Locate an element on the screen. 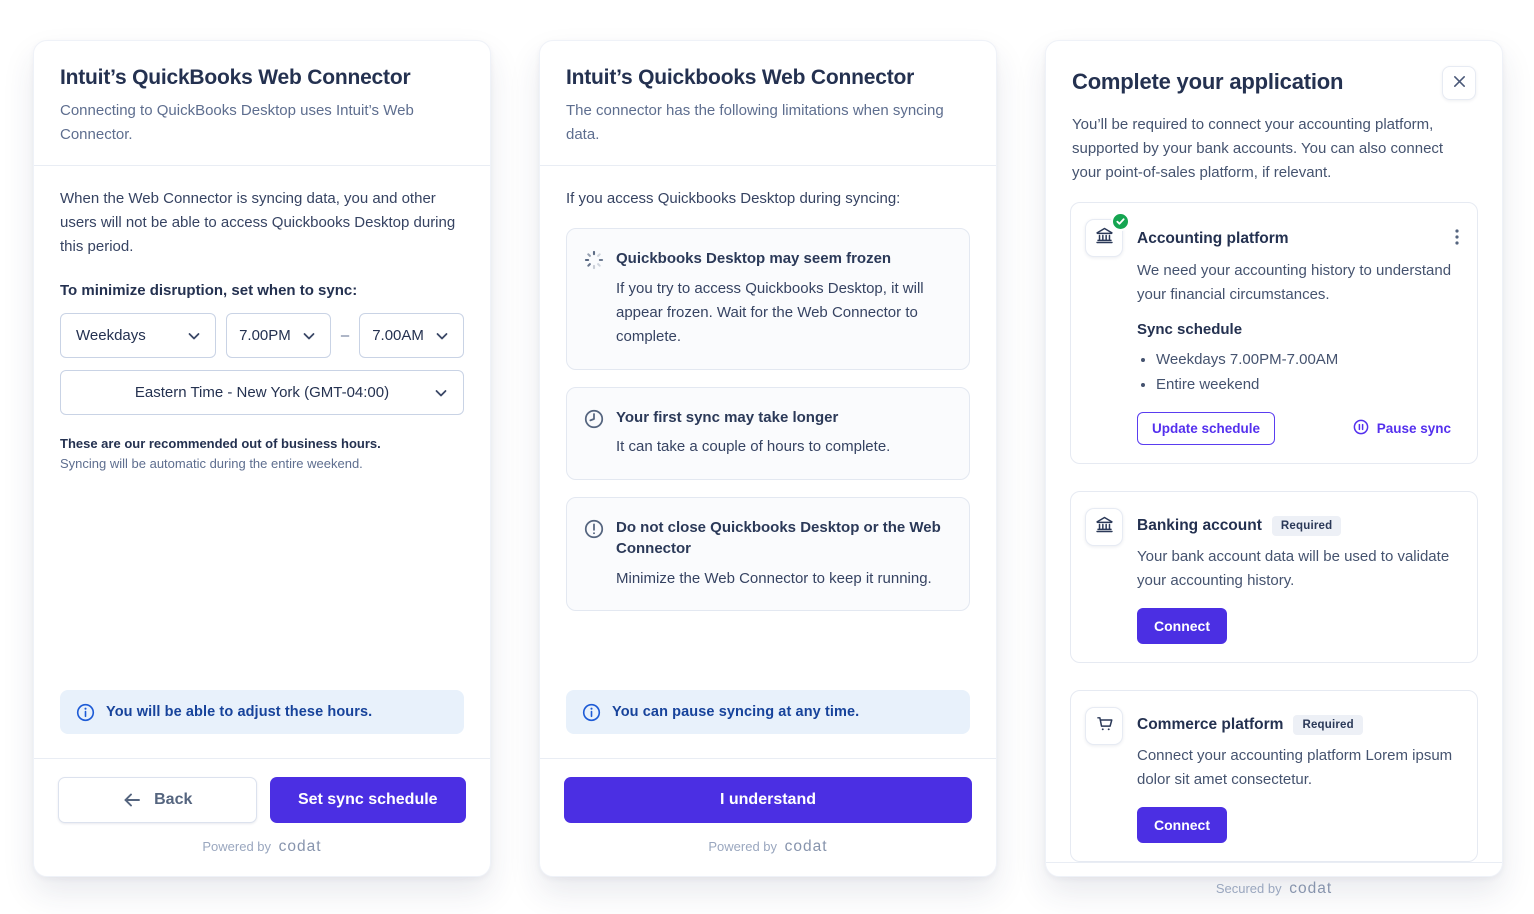 The width and height of the screenshot is (1534, 914). commerce-icon-tile is located at coordinates (1104, 726).